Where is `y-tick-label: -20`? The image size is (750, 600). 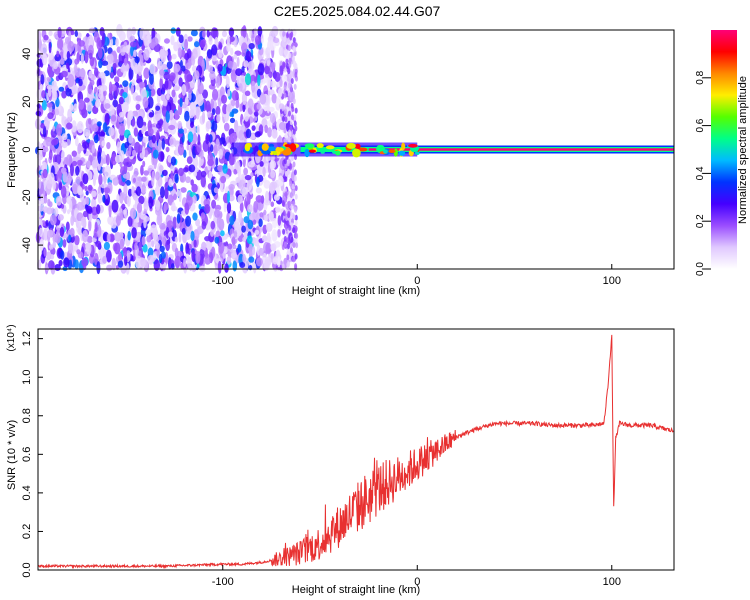
y-tick-label: -20 is located at coordinates (27, 197).